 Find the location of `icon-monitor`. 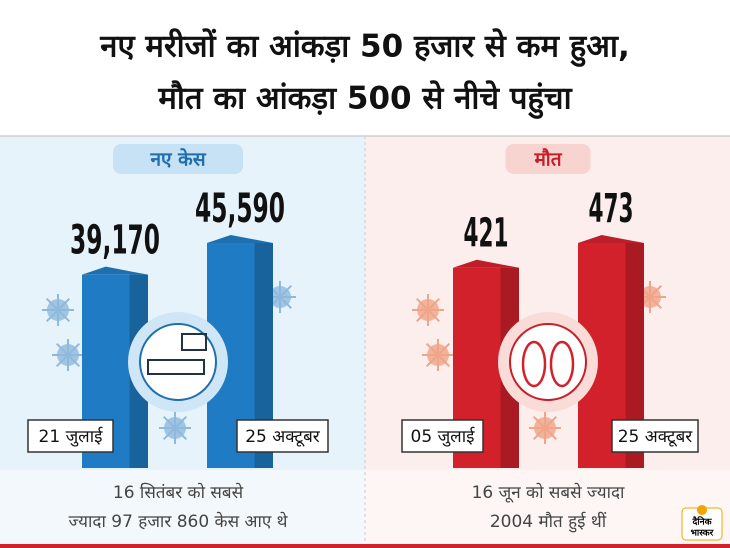

icon-monitor is located at coordinates (194, 342).